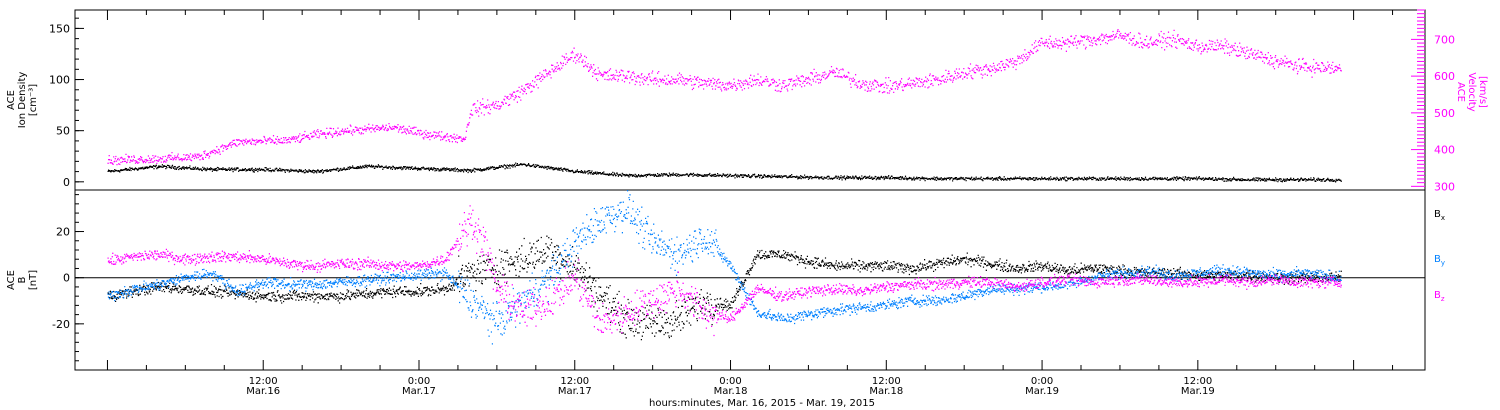 Image resolution: width=1500 pixels, height=410 pixels. What do you see at coordinates (63, 131) in the screenshot?
I see `y-tick-label: 50` at bounding box center [63, 131].